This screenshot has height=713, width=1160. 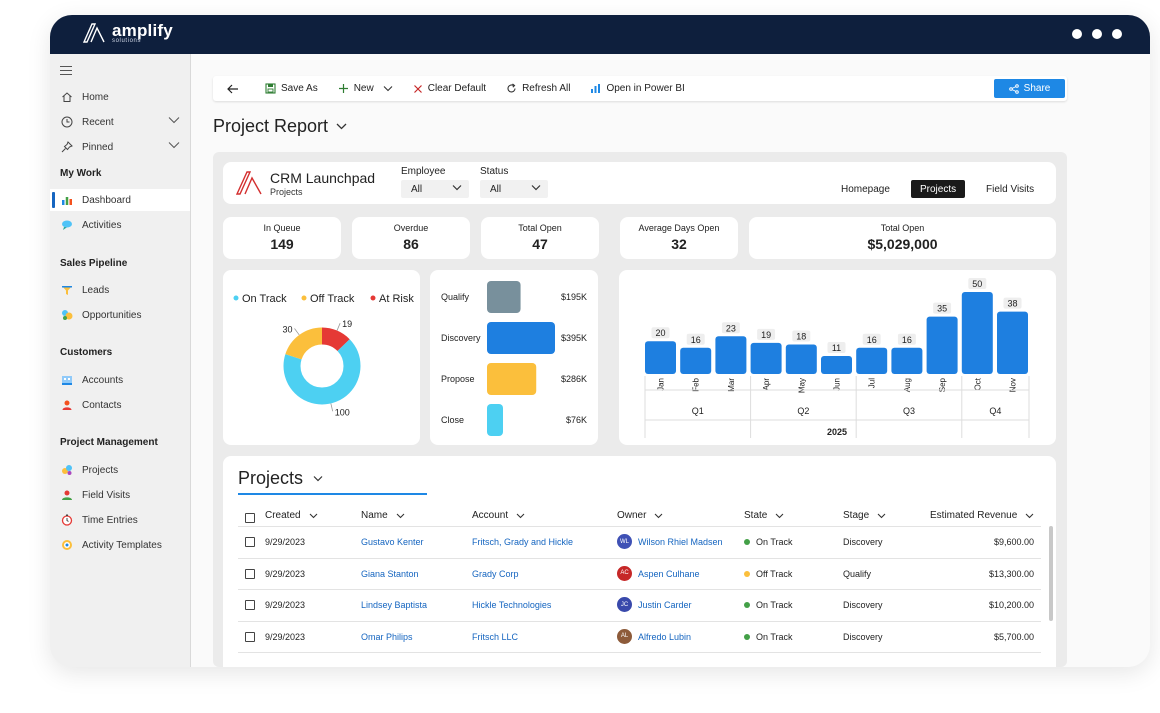 What do you see at coordinates (342, 412) in the screenshot?
I see `slice-value-label: 100` at bounding box center [342, 412].